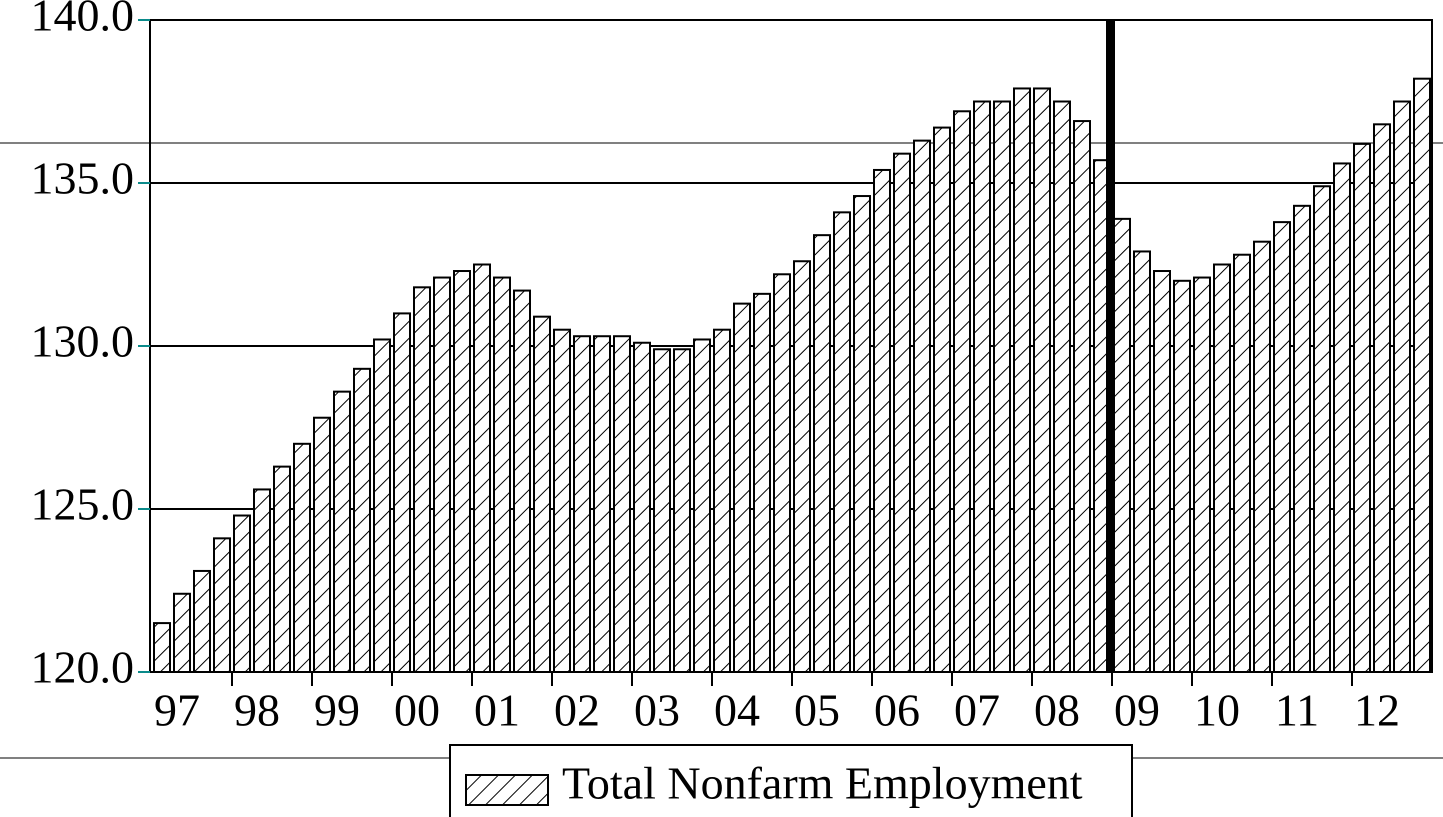  Describe the element at coordinates (257, 710) in the screenshot. I see `x-tick-label: 98` at that location.